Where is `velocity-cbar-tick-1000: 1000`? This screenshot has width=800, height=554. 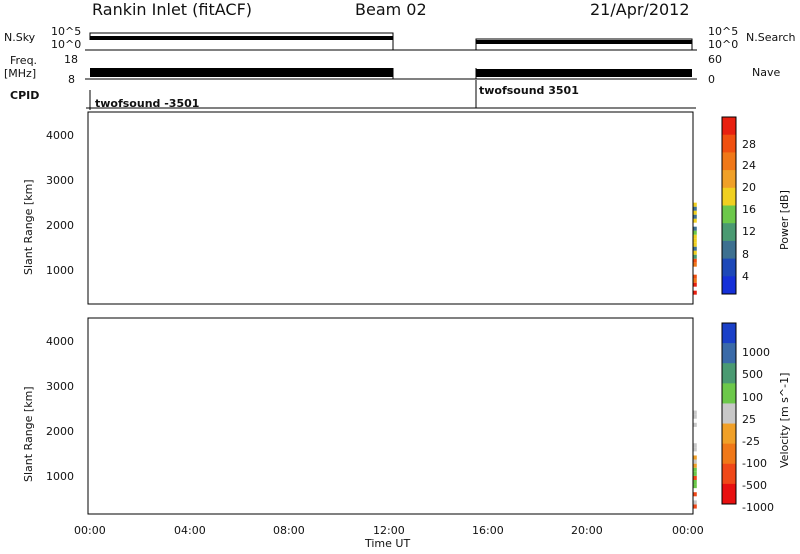 velocity-cbar-tick-1000: 1000 is located at coordinates (756, 352).